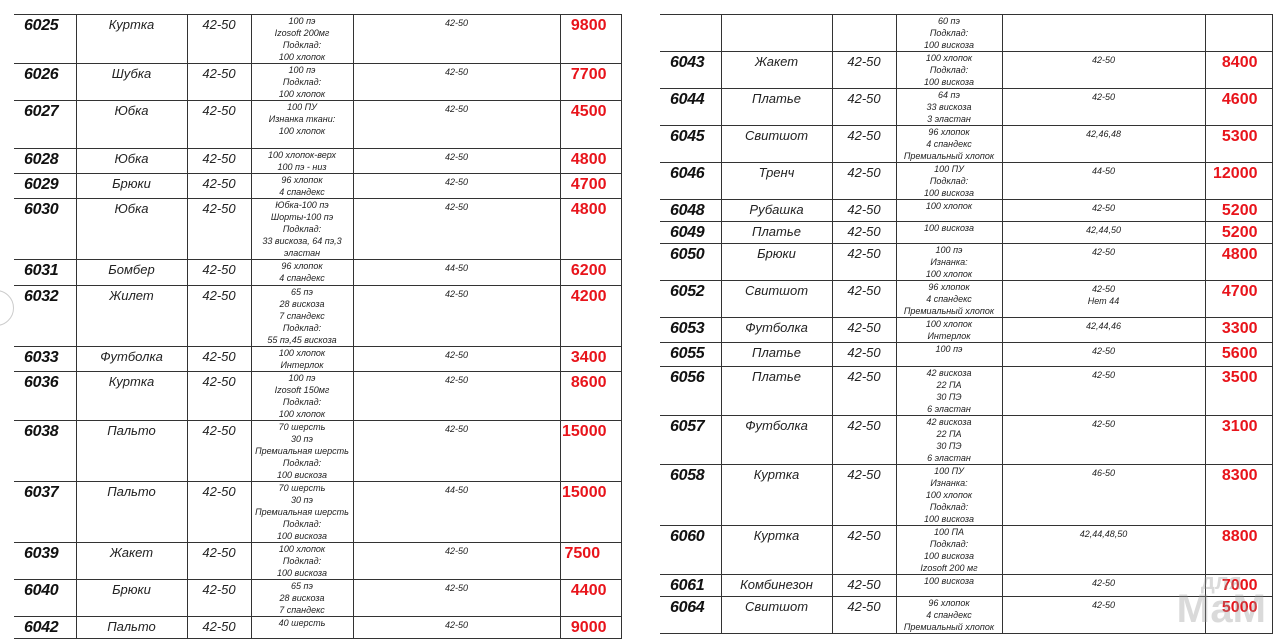  Describe the element at coordinates (45, 396) in the screenshot. I see `article-cell: 6036` at that location.